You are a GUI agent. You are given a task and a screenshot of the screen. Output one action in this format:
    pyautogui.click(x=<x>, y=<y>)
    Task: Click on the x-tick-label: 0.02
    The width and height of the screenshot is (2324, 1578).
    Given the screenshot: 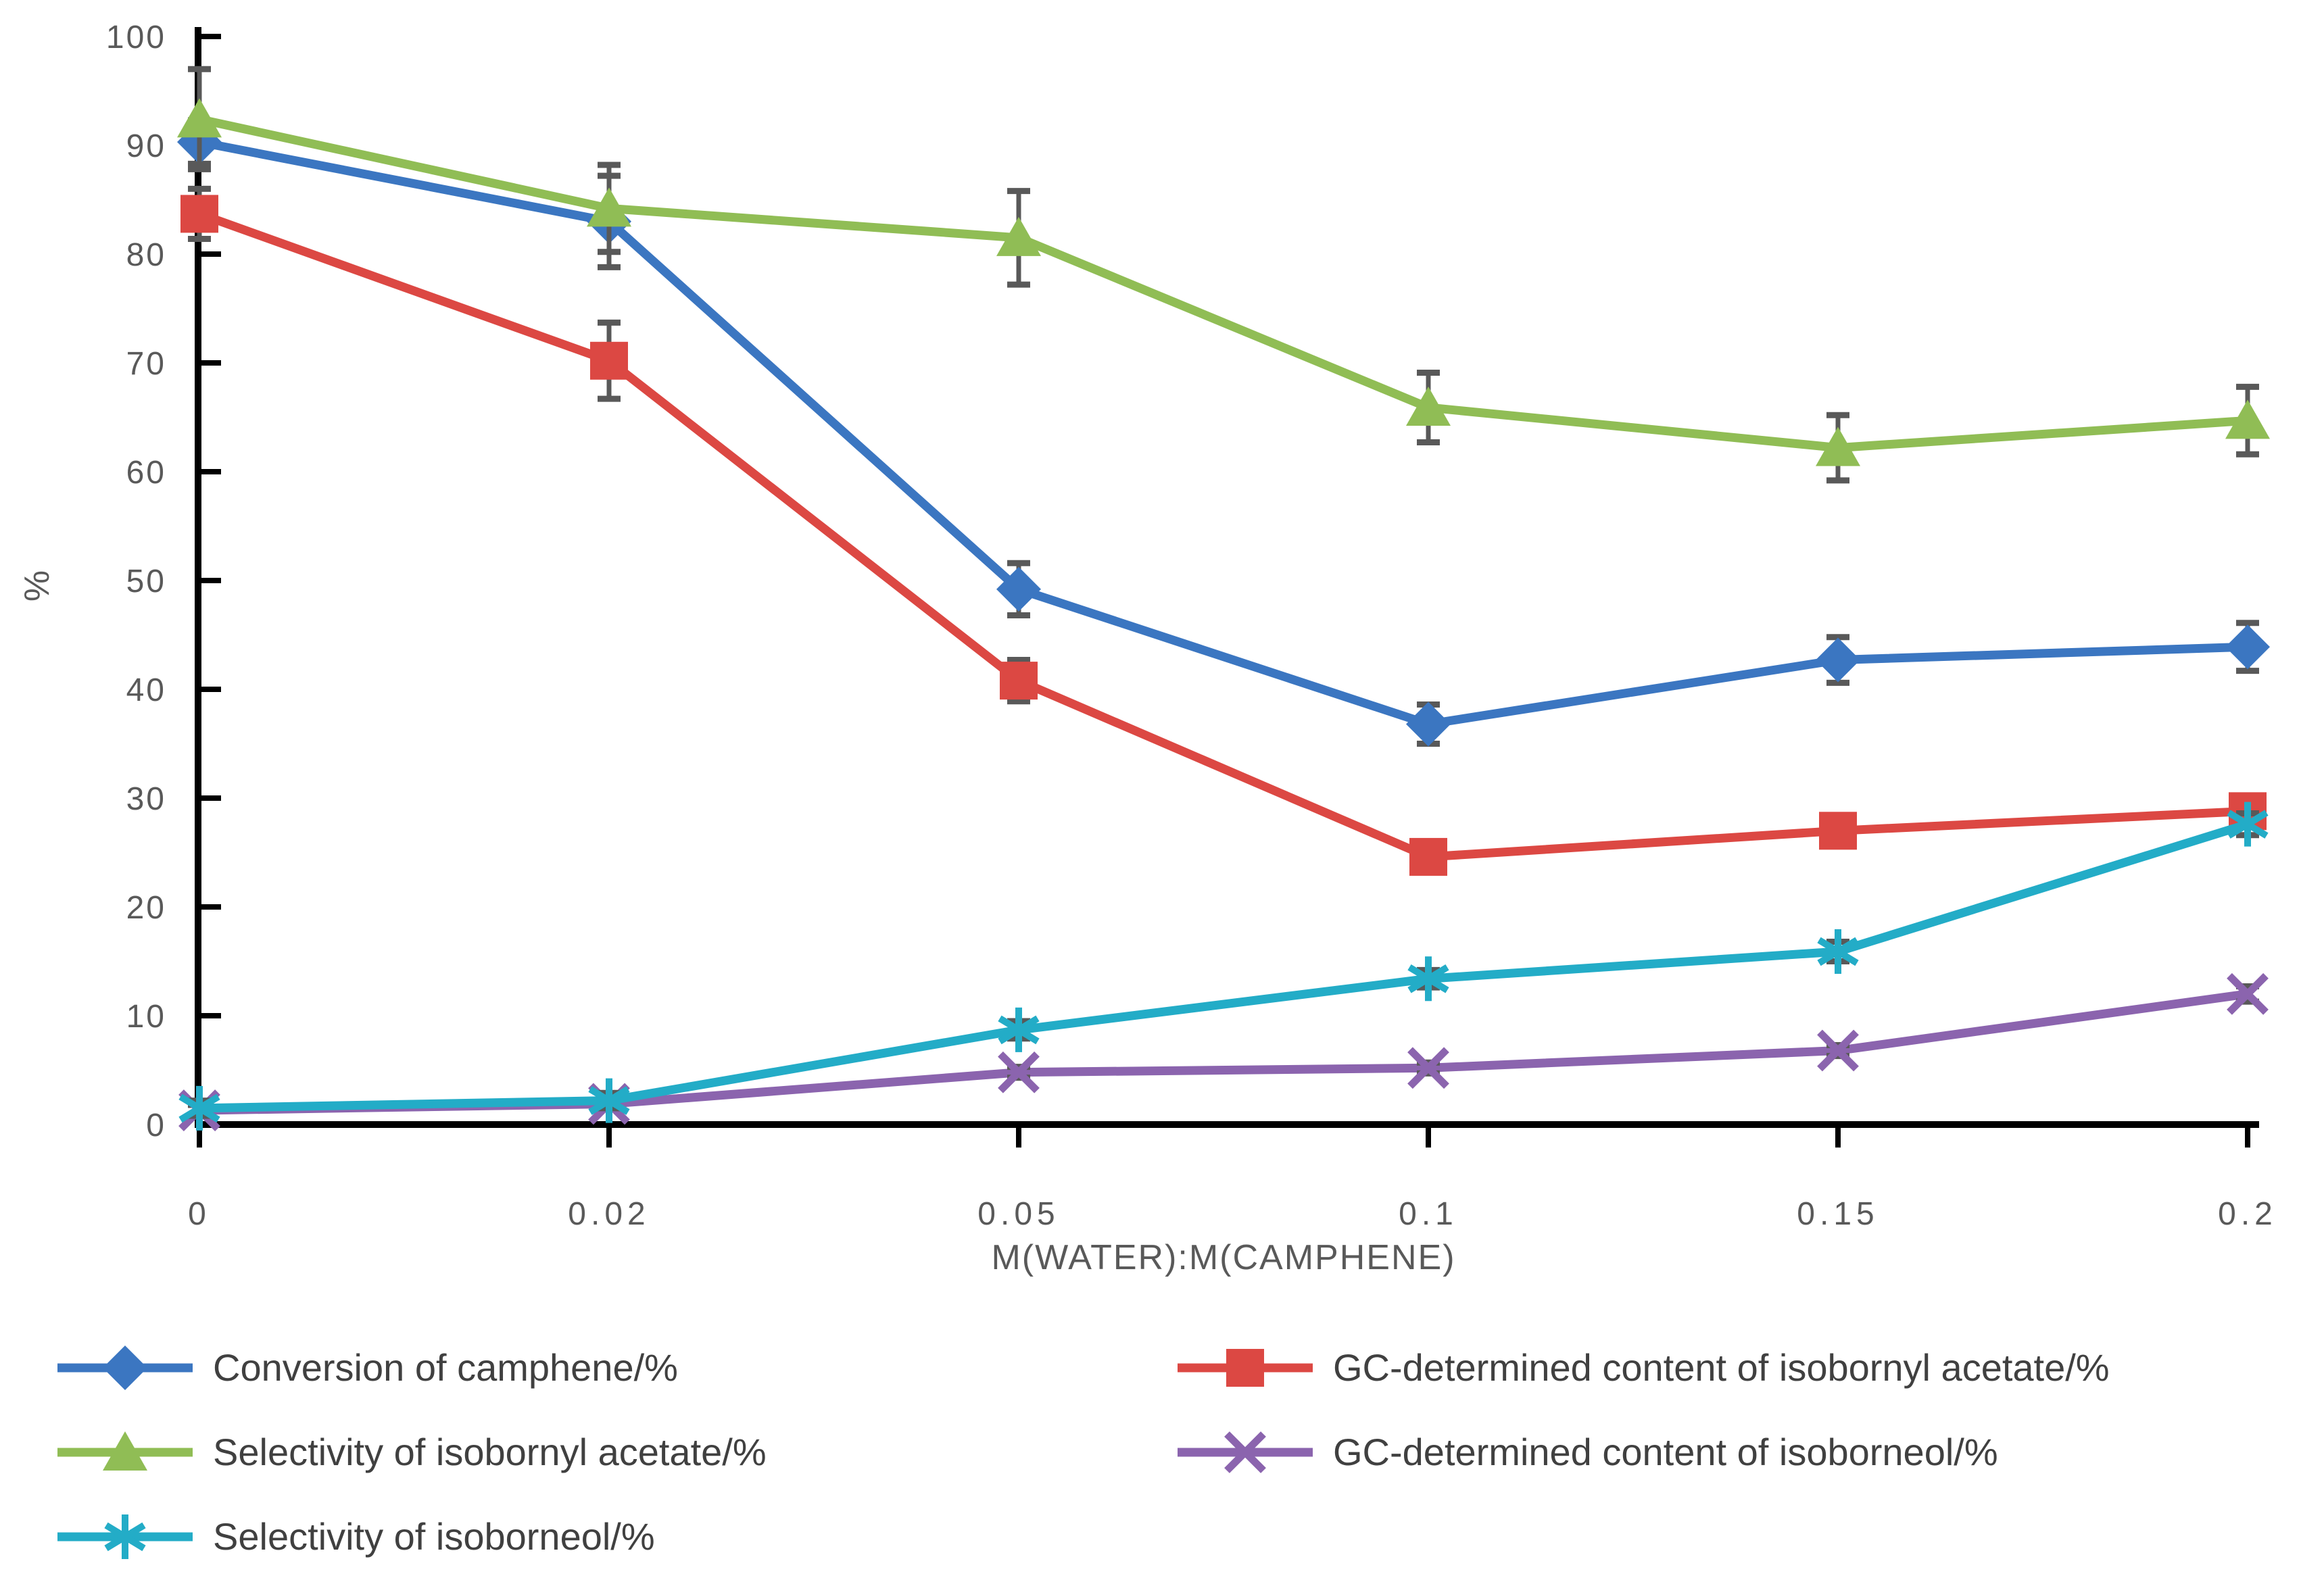 What is the action you would take?
    pyautogui.click(x=609, y=1214)
    